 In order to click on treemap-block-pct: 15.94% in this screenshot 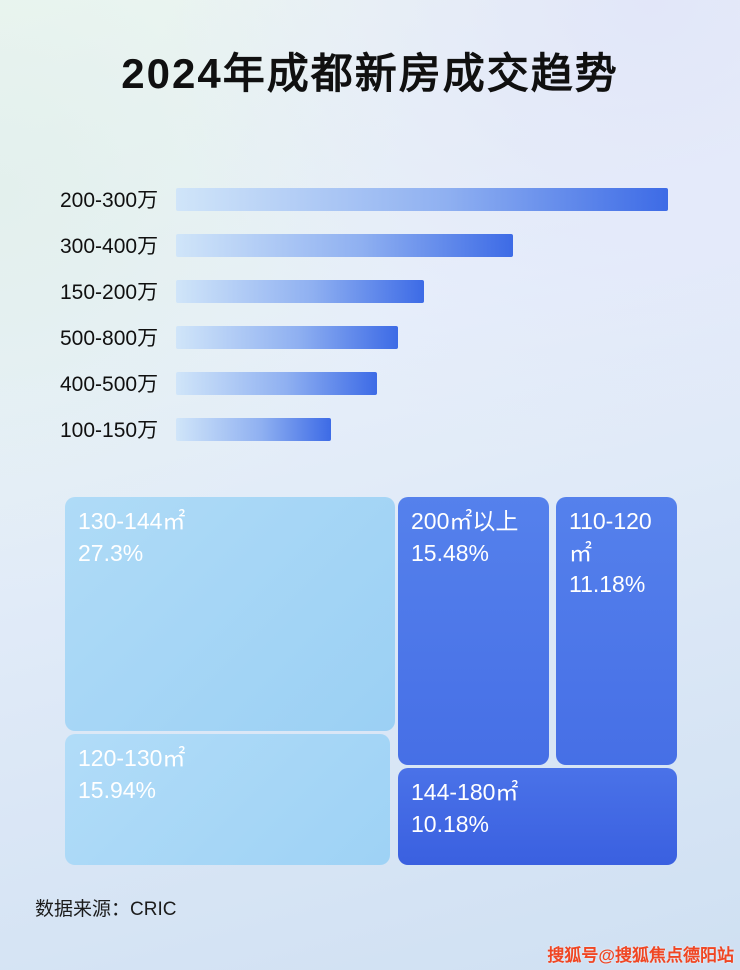, I will do `click(117, 789)`.